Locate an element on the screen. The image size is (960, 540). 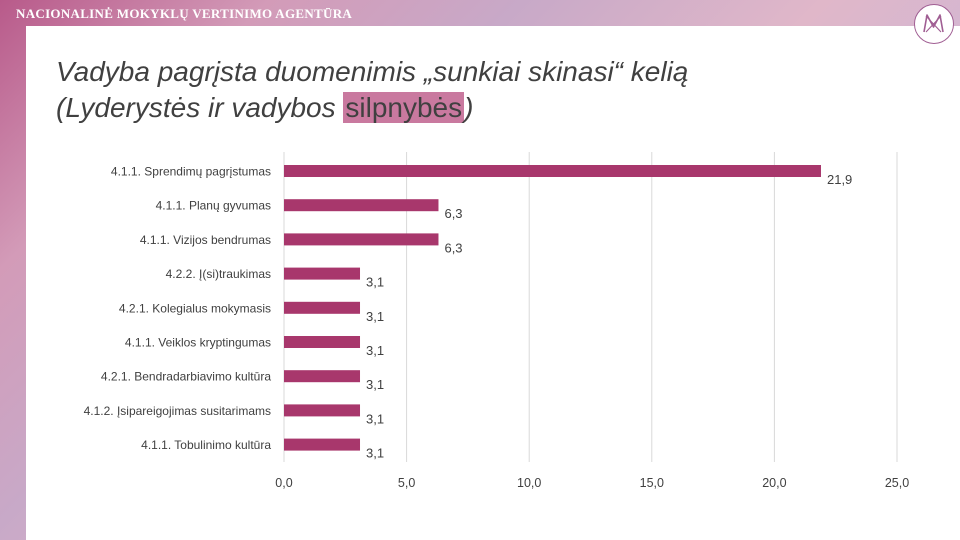
category-label: 4.2.1. Kolegialus mokymasis is located at coordinates (195, 308).